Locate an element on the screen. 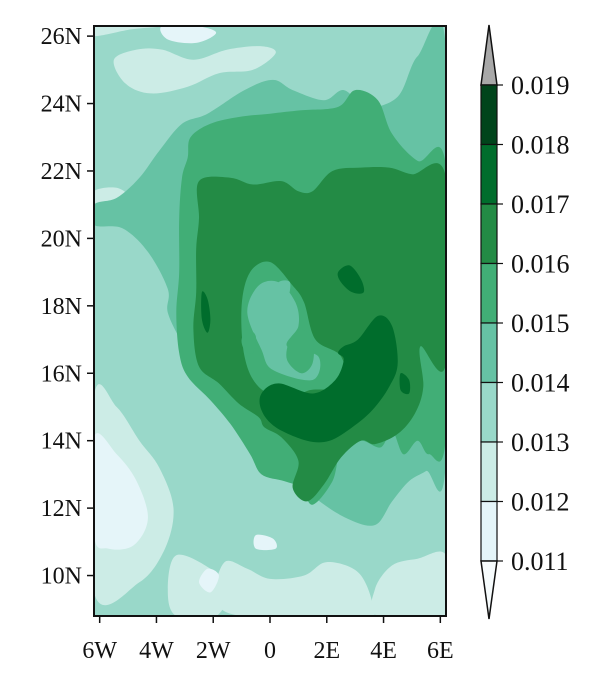 This screenshot has width=600, height=690. colorbar-label: 0.016 is located at coordinates (540, 264).